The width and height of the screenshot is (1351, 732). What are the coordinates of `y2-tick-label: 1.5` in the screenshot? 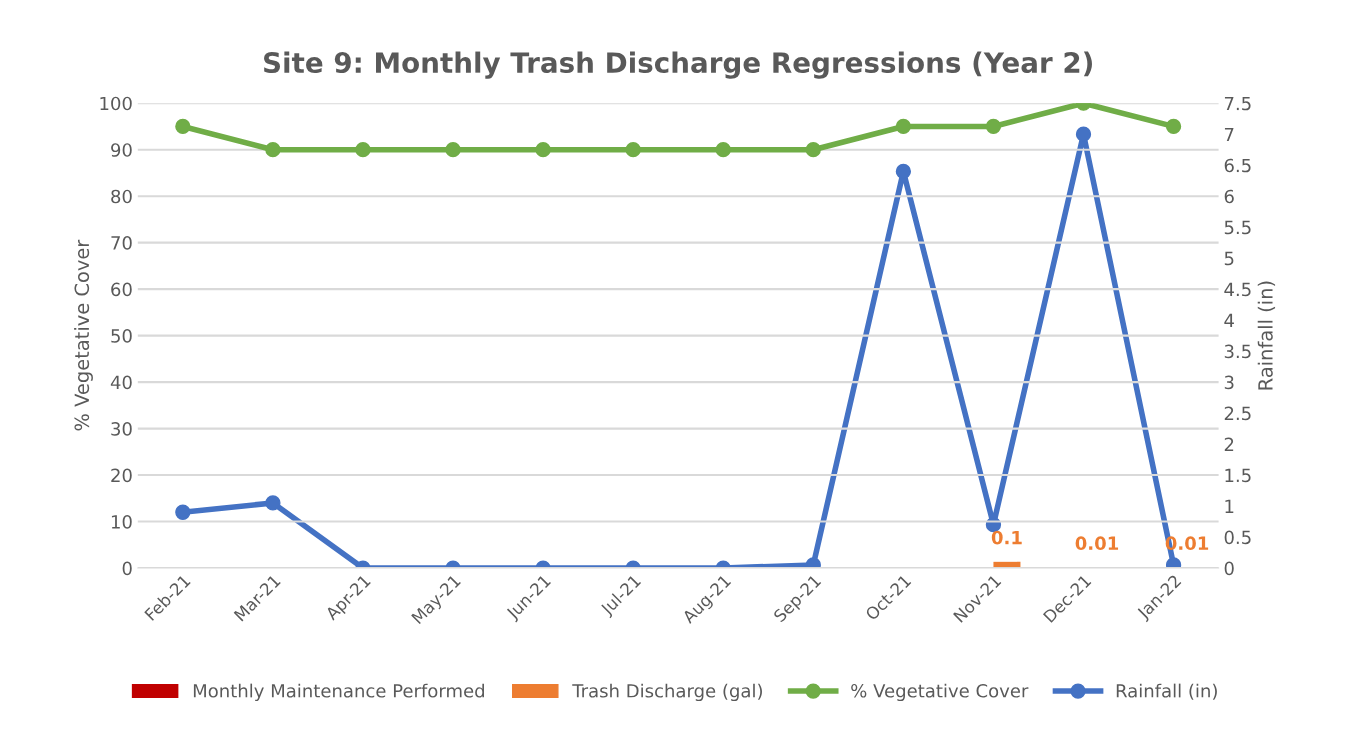 It's located at (1238, 475).